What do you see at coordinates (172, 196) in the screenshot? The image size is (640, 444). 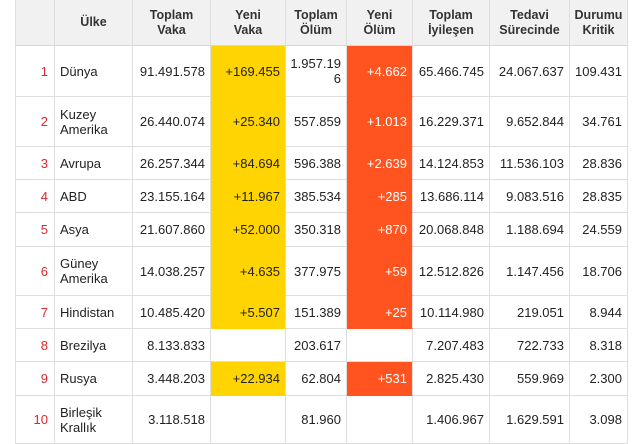 I see `total-cases-cell: 23.155.164` at bounding box center [172, 196].